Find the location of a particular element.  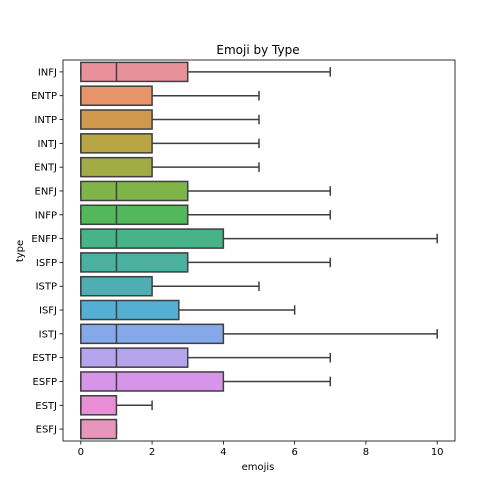

box-enfp is located at coordinates (259, 238).